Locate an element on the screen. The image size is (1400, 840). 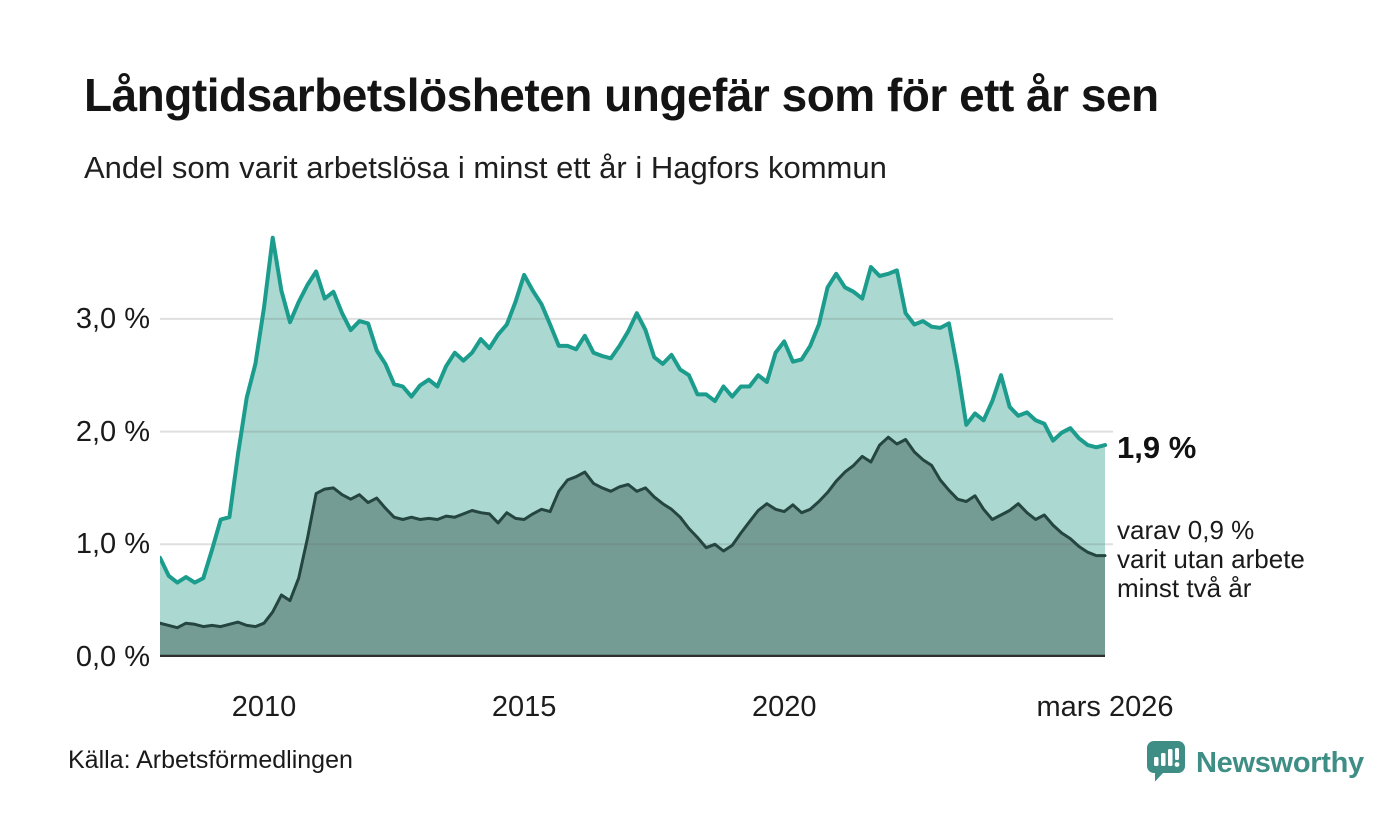
newsworthy-wordmark: Newsworthy is located at coordinates (1280, 763).